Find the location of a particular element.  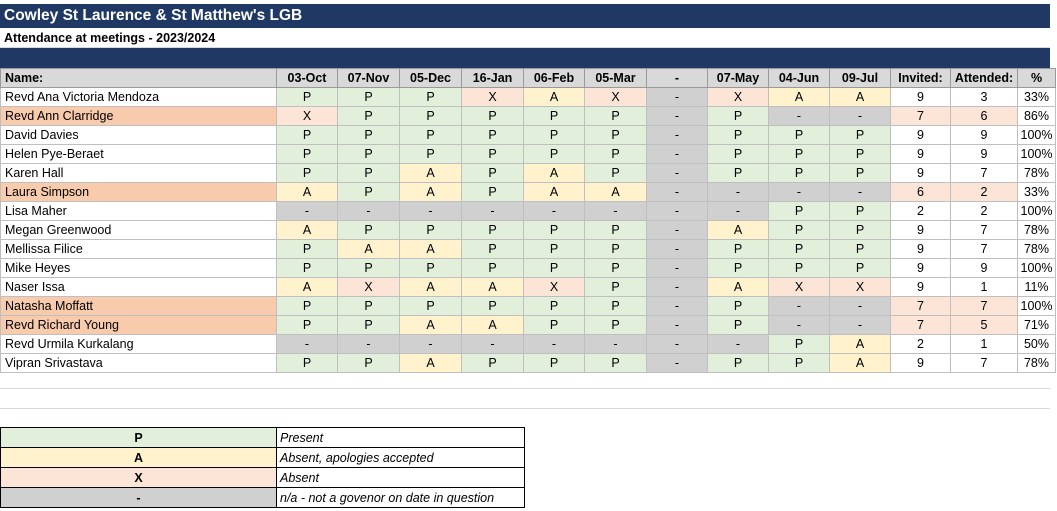

attended-cell: 3 is located at coordinates (984, 97).